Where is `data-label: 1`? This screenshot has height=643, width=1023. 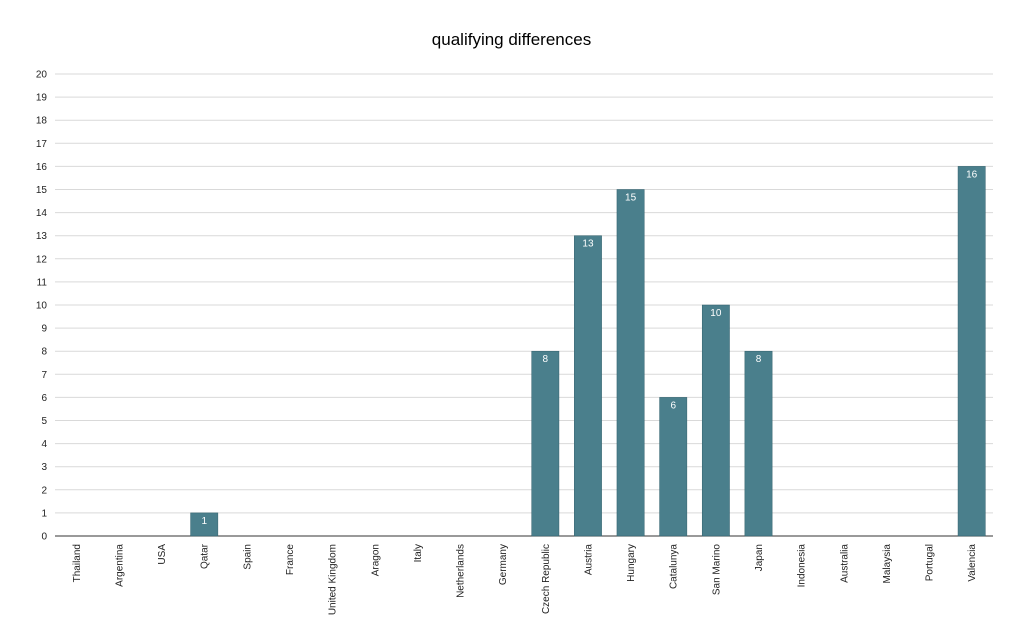 data-label: 1 is located at coordinates (204, 521).